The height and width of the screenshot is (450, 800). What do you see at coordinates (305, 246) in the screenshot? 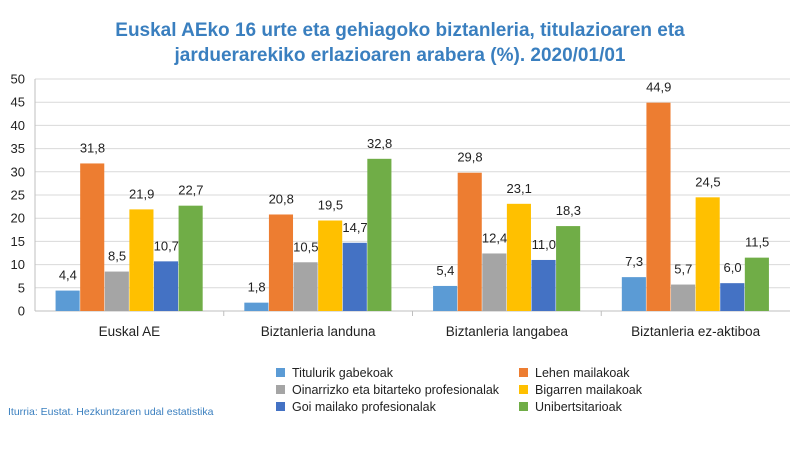
I see `data-label: 10,5` at bounding box center [305, 246].